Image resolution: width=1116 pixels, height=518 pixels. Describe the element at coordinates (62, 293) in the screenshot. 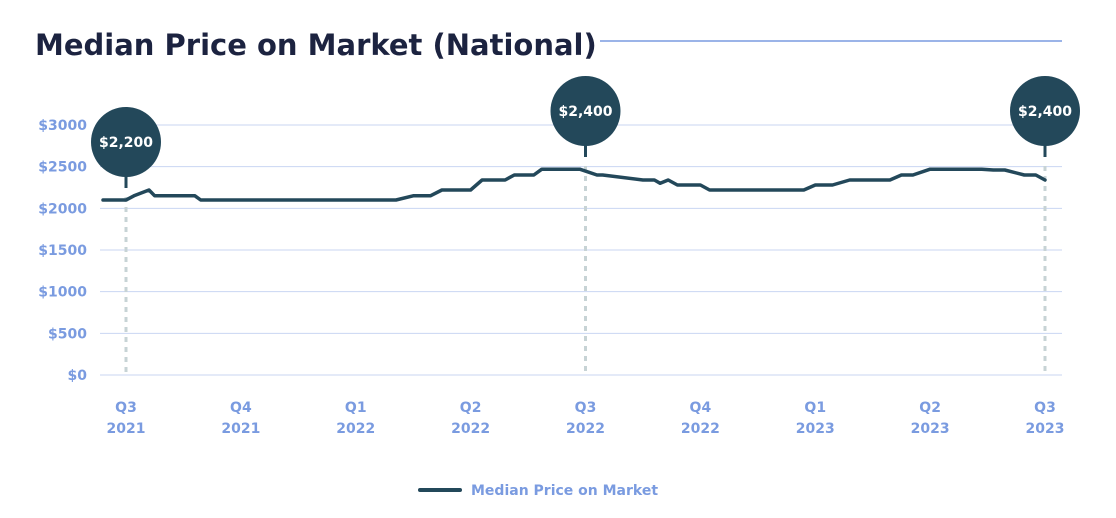

I see `y-tick-label: $1000` at that location.